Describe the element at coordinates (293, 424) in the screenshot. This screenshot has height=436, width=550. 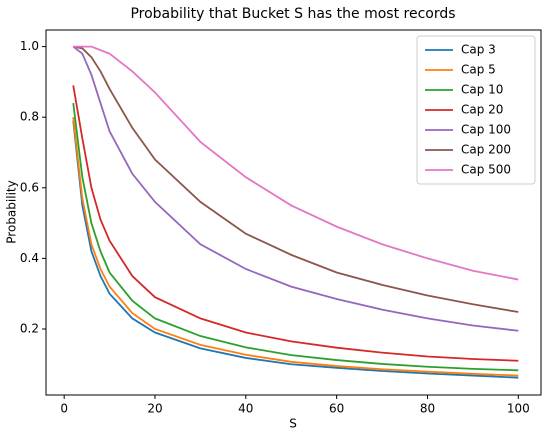
I see `x-axis-label: S` at that location.